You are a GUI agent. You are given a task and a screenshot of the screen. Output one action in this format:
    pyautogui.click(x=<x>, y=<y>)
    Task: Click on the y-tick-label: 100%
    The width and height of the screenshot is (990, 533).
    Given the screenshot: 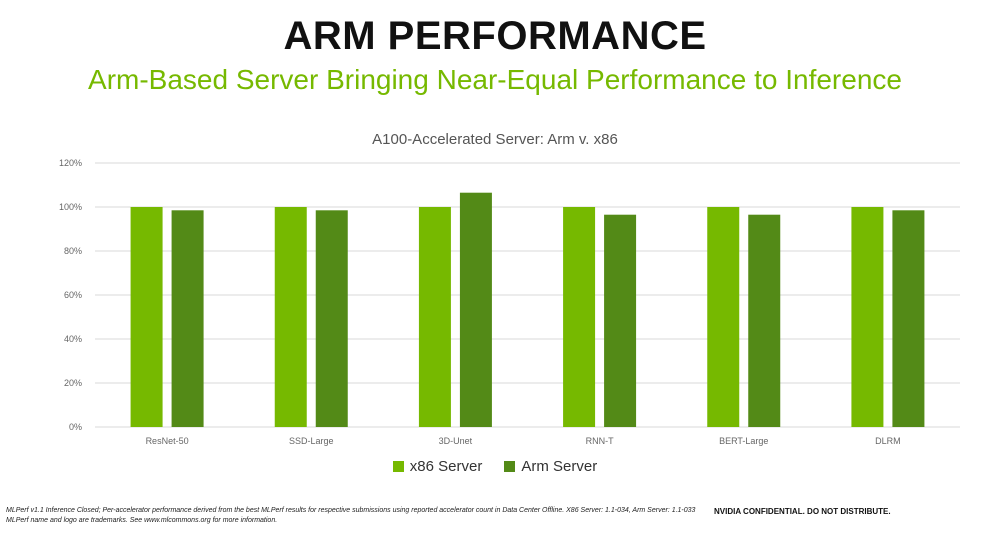 What is the action you would take?
    pyautogui.click(x=70, y=207)
    